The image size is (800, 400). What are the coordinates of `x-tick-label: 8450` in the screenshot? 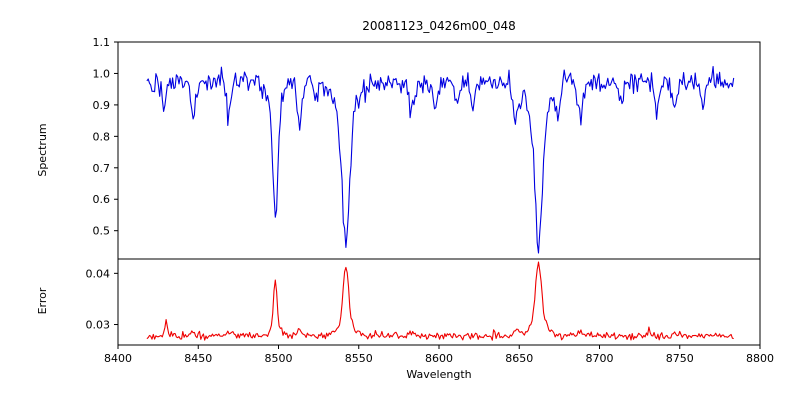 It's located at (198, 358).